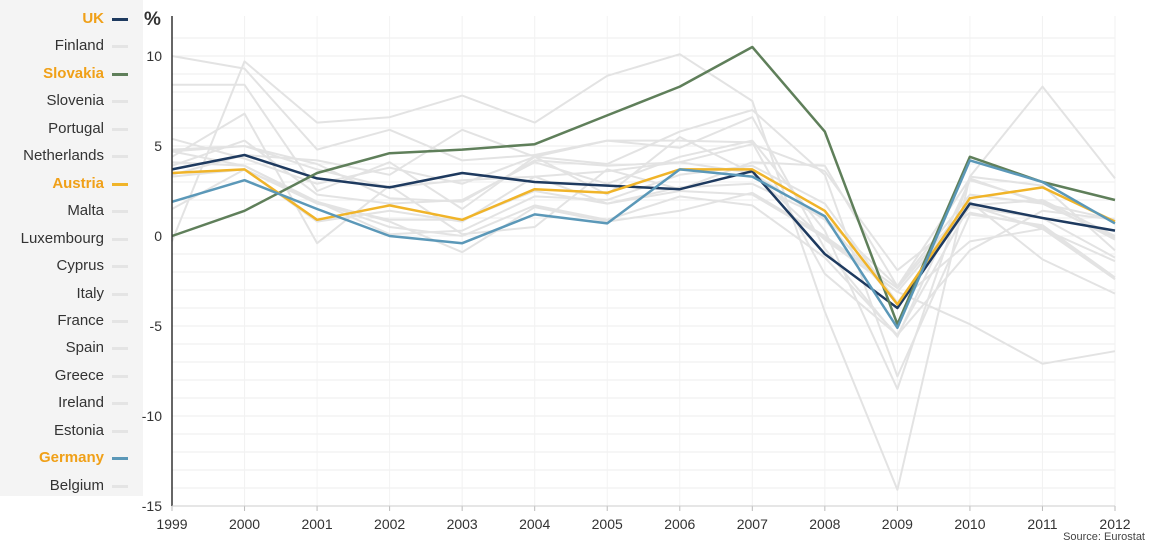  What do you see at coordinates (316, 524) in the screenshot?
I see `x-tick-label: 2001` at bounding box center [316, 524].